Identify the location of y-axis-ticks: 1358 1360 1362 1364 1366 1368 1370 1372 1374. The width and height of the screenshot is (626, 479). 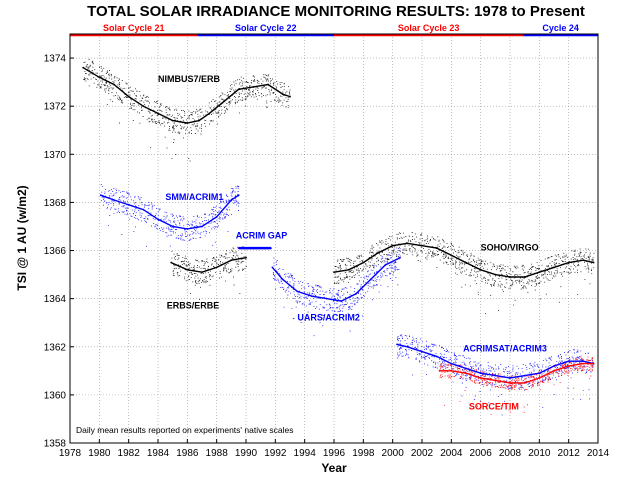
(59, 252).